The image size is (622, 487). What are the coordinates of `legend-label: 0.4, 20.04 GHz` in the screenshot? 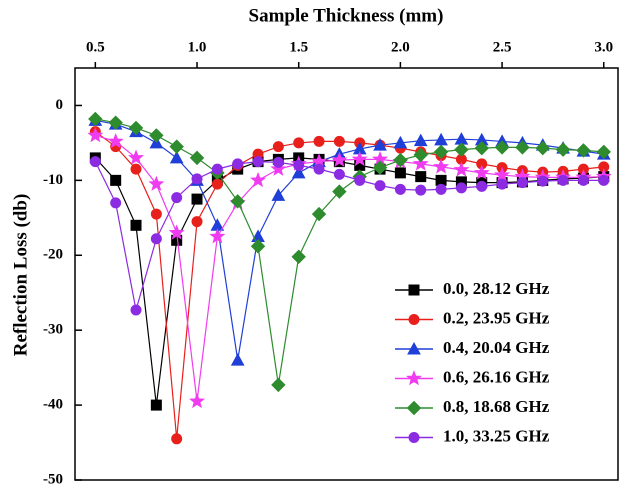 It's located at (496, 347).